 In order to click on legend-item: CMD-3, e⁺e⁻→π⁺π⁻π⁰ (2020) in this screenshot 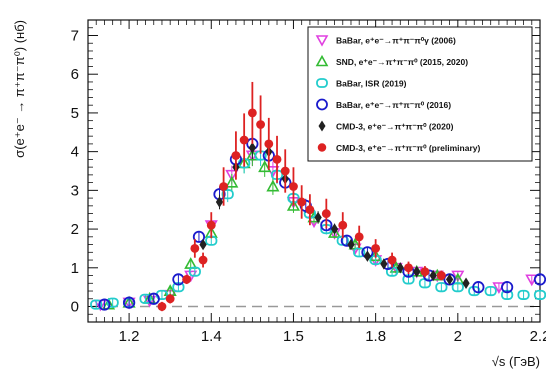, I will do `click(386, 126)`.